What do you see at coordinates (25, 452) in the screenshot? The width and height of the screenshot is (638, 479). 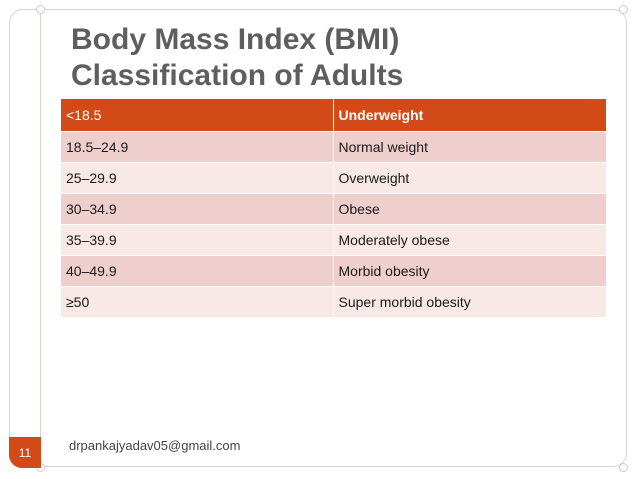 I see `page-number-badge: 11` at bounding box center [25, 452].